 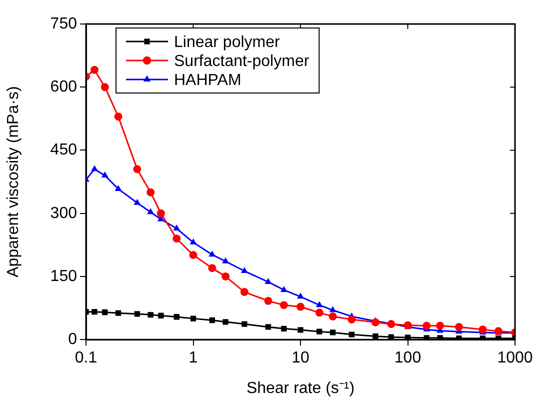 I want to click on x-tick-label: 1000, so click(x=515, y=358).